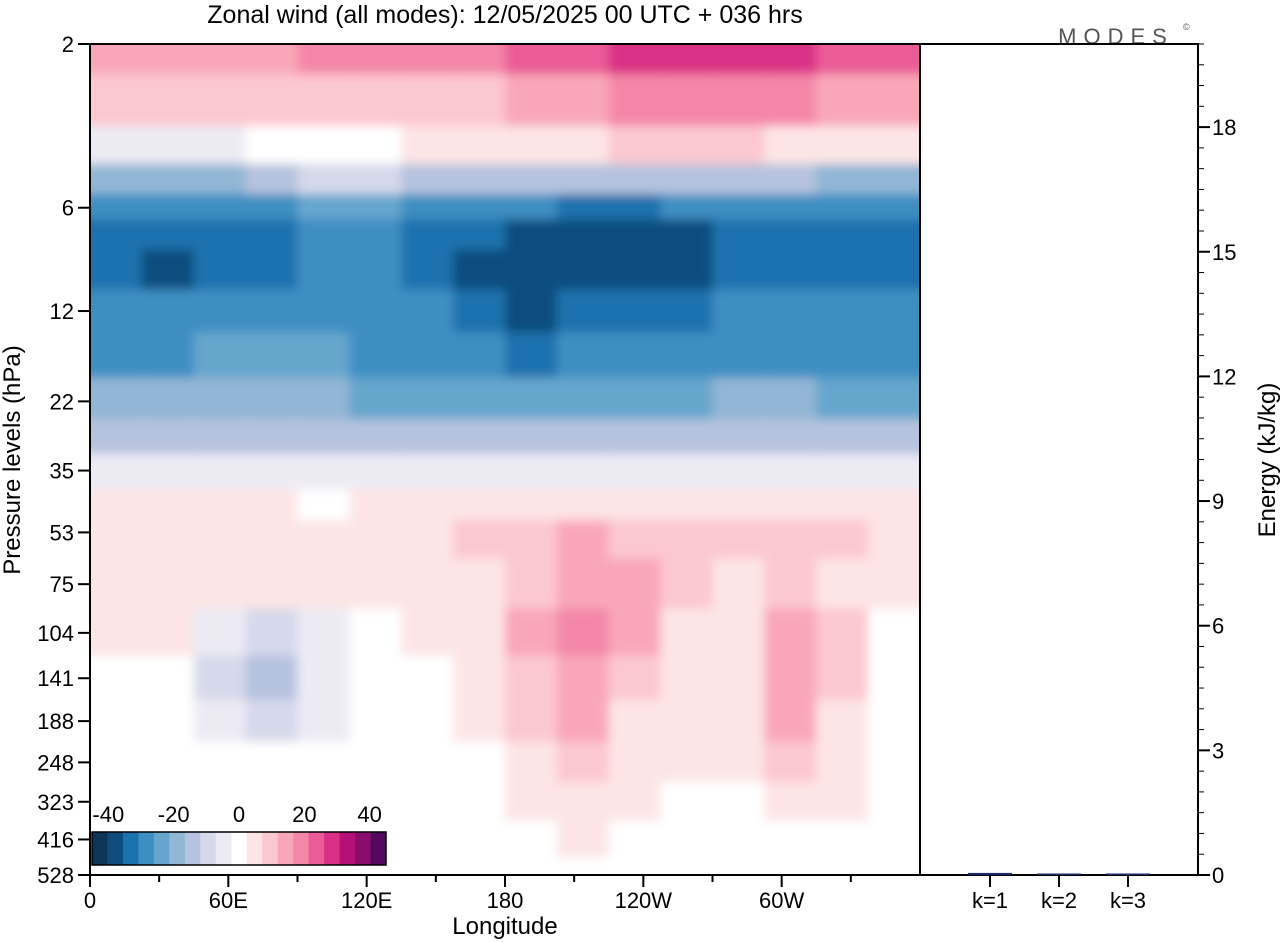 Image resolution: width=1280 pixels, height=942 pixels. I want to click on energy-tick-label: 0, so click(1218, 875).